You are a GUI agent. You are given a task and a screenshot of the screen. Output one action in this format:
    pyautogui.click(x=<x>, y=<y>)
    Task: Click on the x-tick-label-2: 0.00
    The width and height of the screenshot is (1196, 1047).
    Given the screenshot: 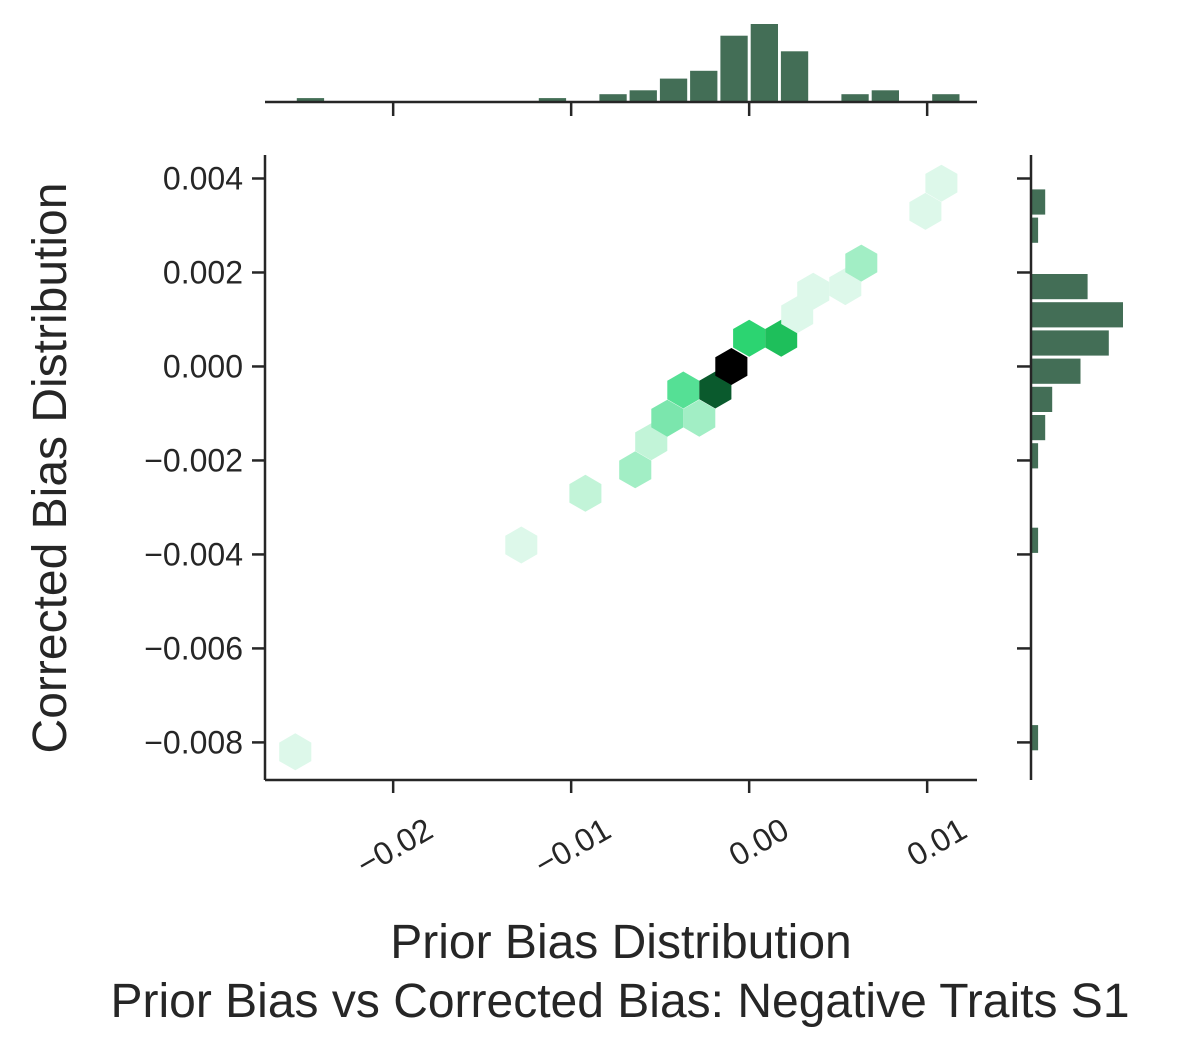 What is the action you would take?
    pyautogui.click(x=759, y=842)
    